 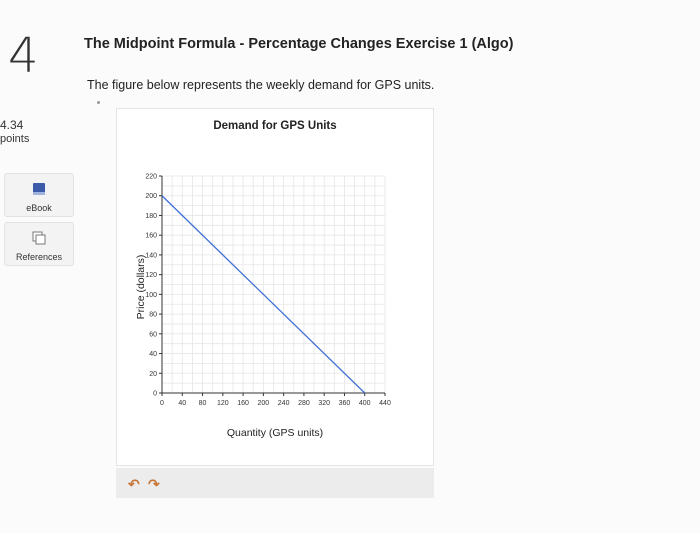 I want to click on bullet-dot, so click(x=98, y=102).